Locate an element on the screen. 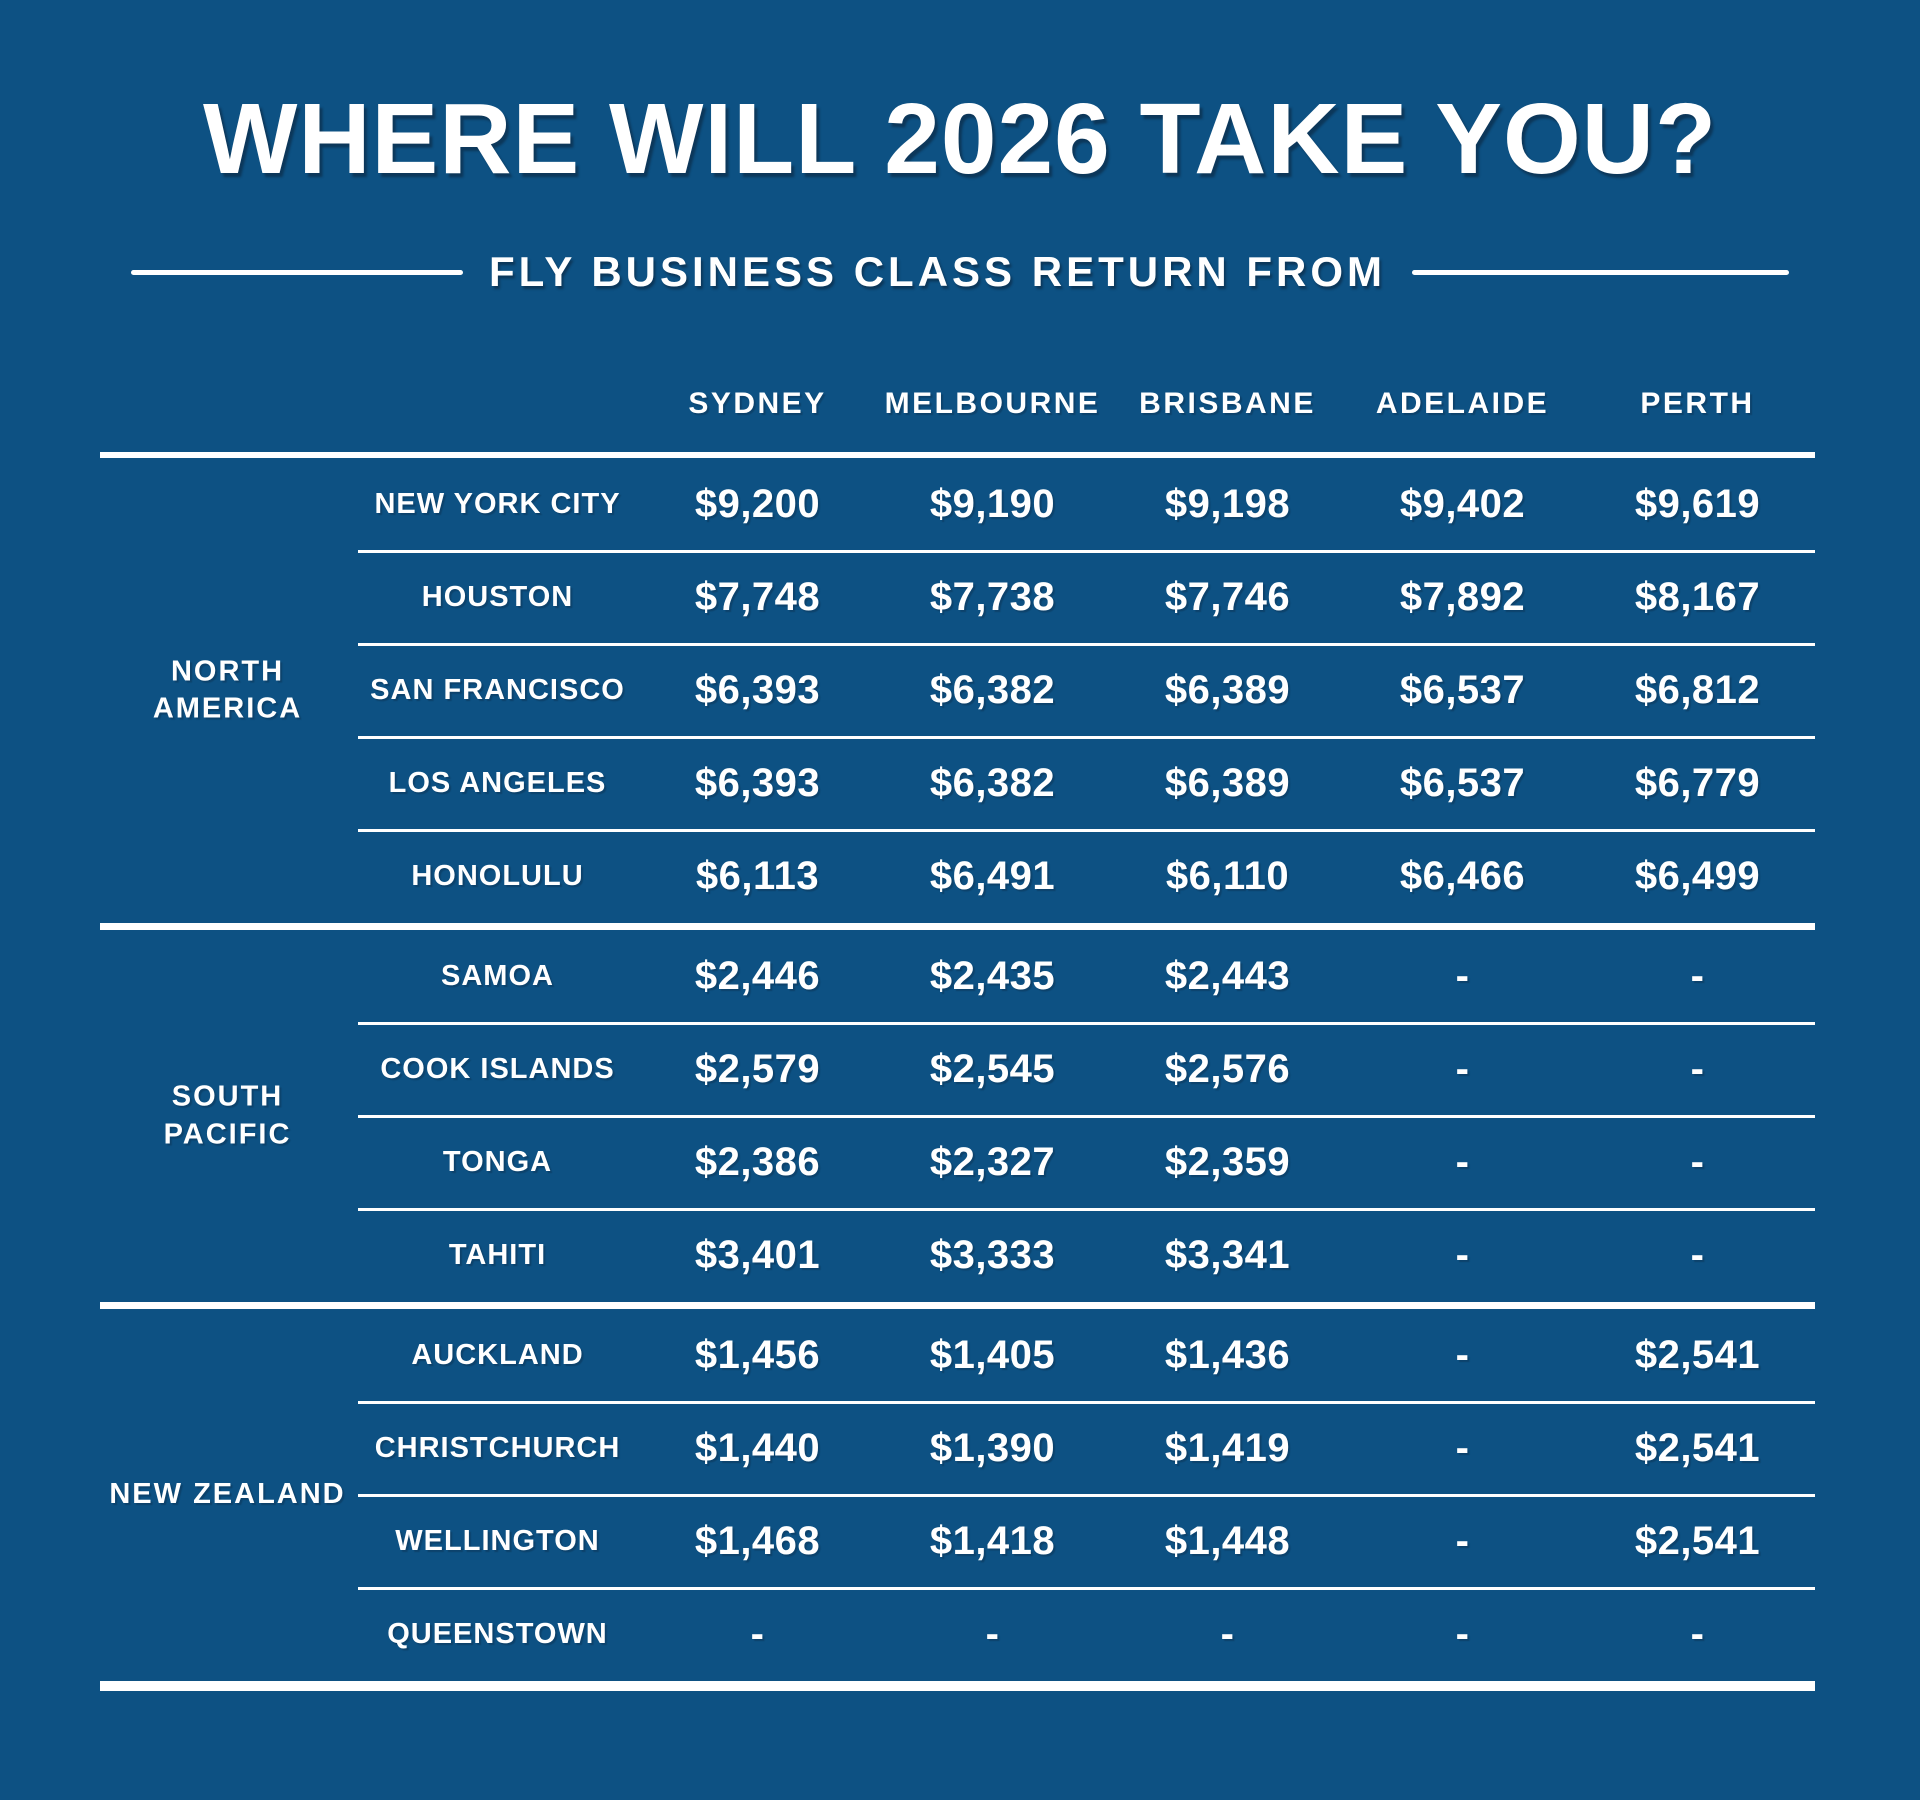 Image resolution: width=1920 pixels, height=1800 pixels. destination-cell-tahiti: TAHITI is located at coordinates (497, 1255).